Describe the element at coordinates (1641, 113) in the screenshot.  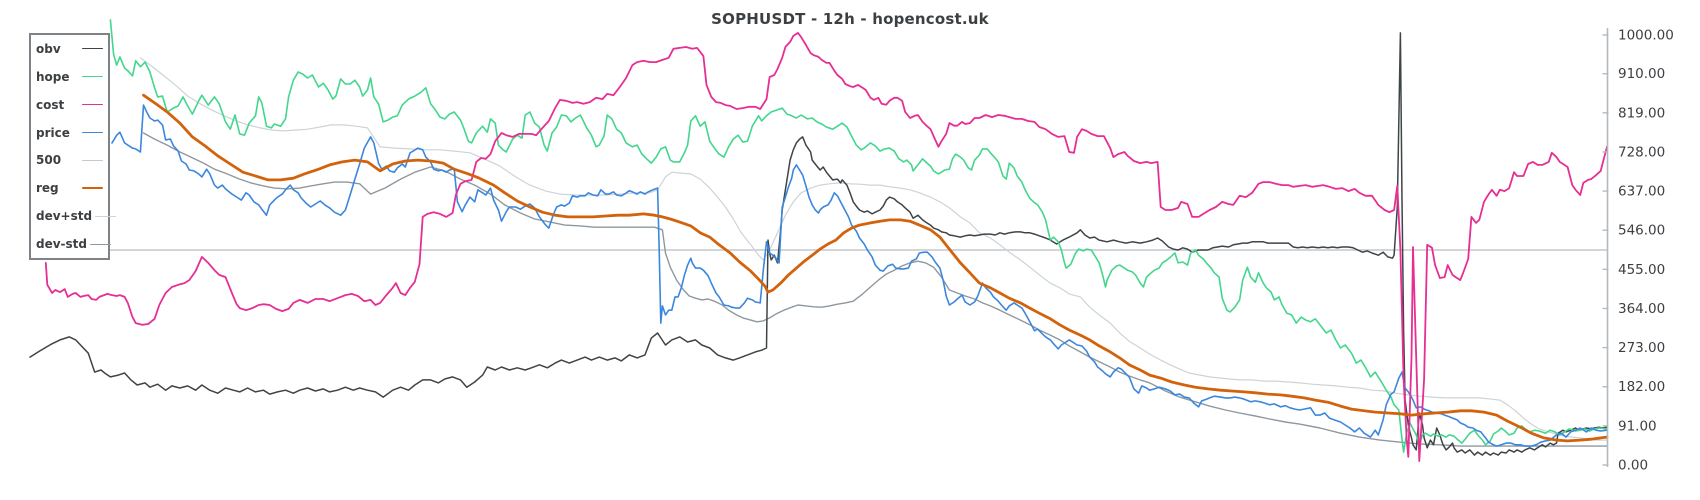
I see `y-axis-tick-label: 819.00` at that location.